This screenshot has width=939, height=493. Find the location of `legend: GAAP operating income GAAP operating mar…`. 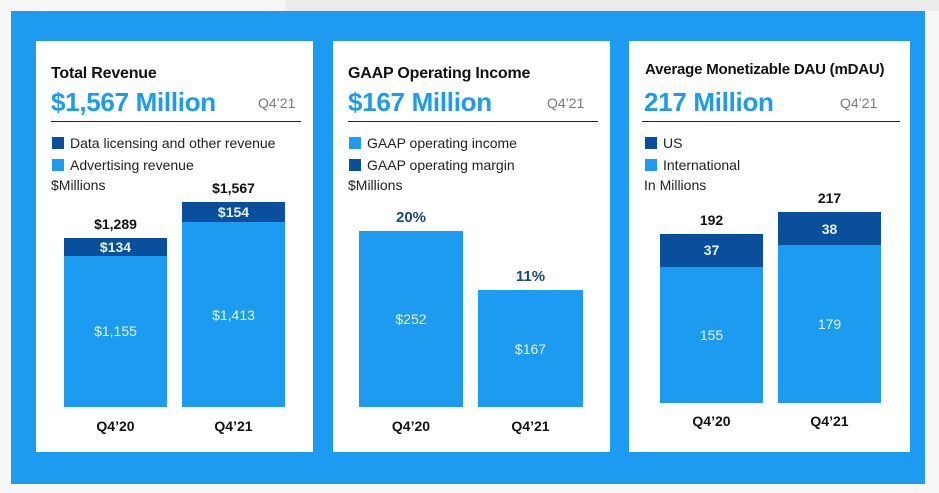

legend: GAAP operating income GAAP operating mar… is located at coordinates (433, 154).